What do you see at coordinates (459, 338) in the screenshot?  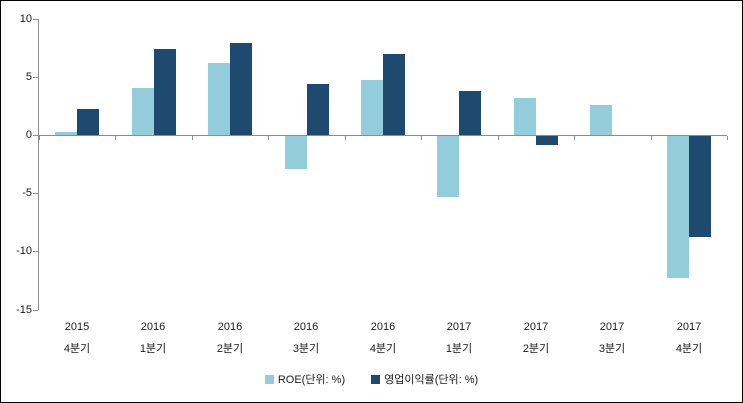 I see `x-axis-category-label: 2017 1분기` at bounding box center [459, 338].